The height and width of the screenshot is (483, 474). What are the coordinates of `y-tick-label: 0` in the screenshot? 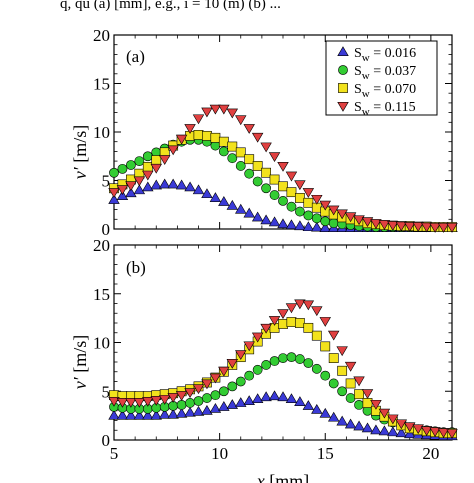 It's located at (106, 229).